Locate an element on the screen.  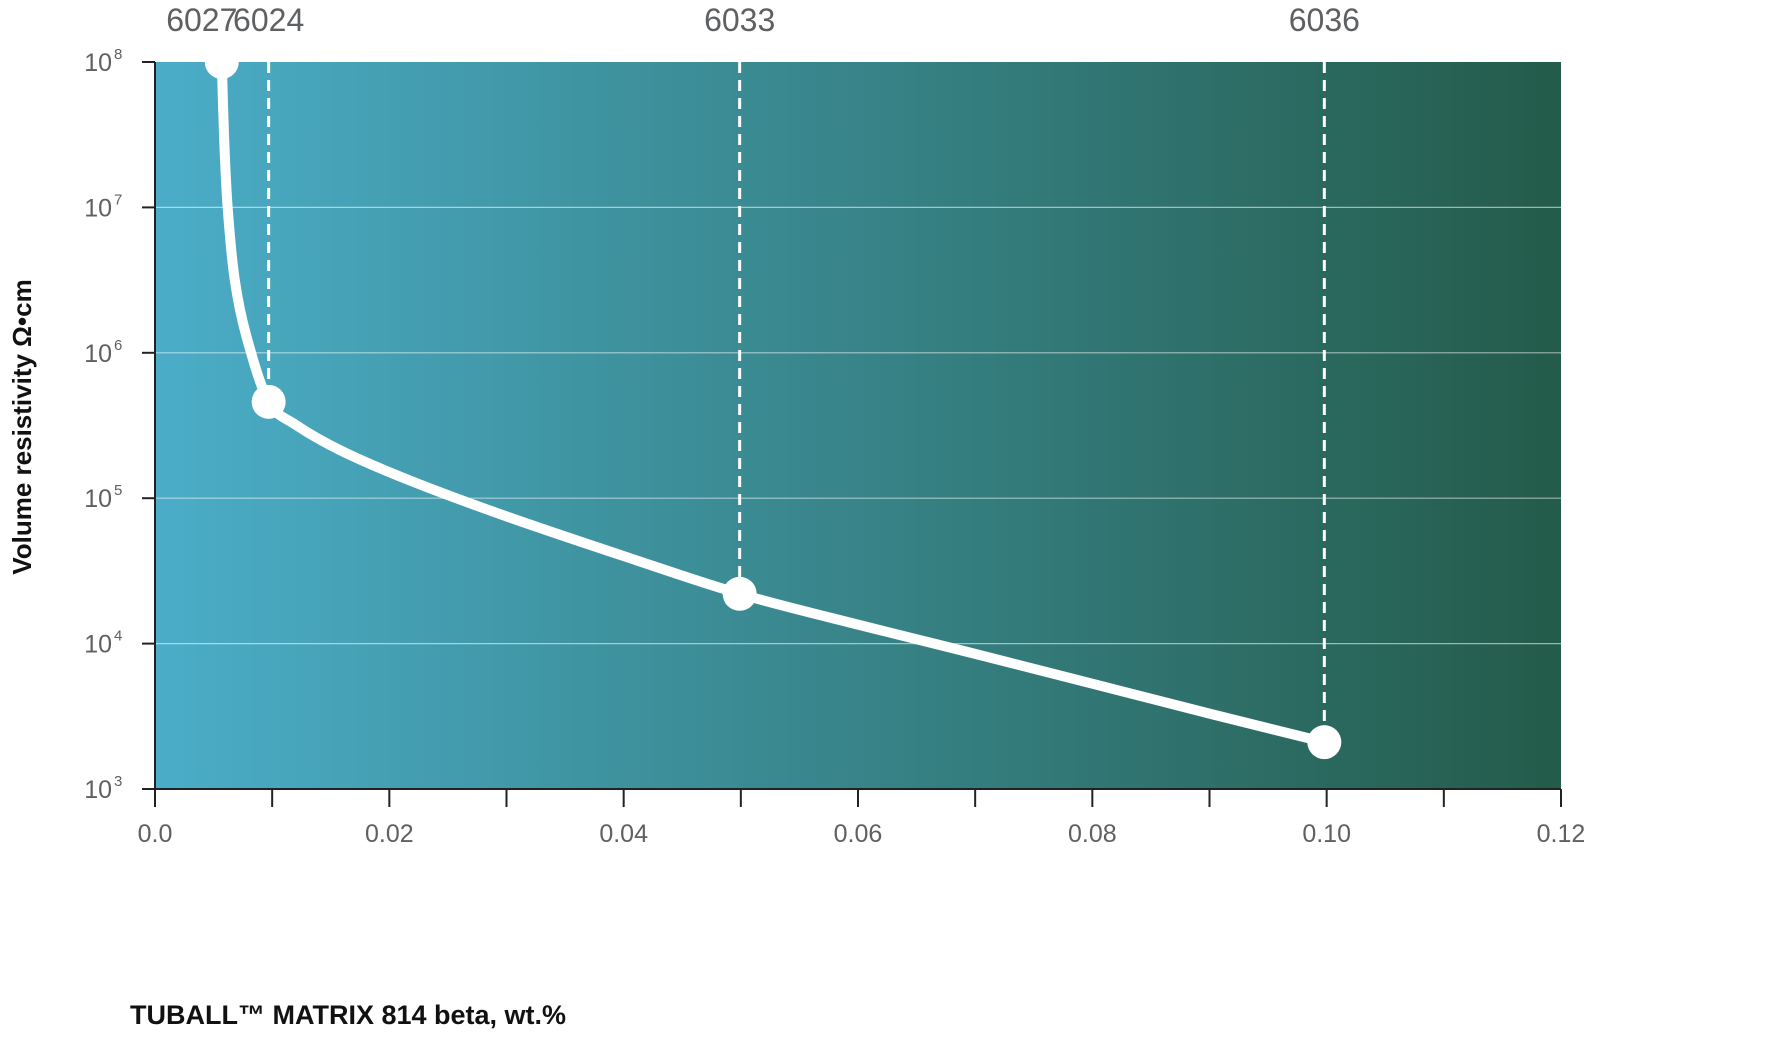
y-axis-title: Volume resistivity Ω•cm is located at coordinates (22, 426).